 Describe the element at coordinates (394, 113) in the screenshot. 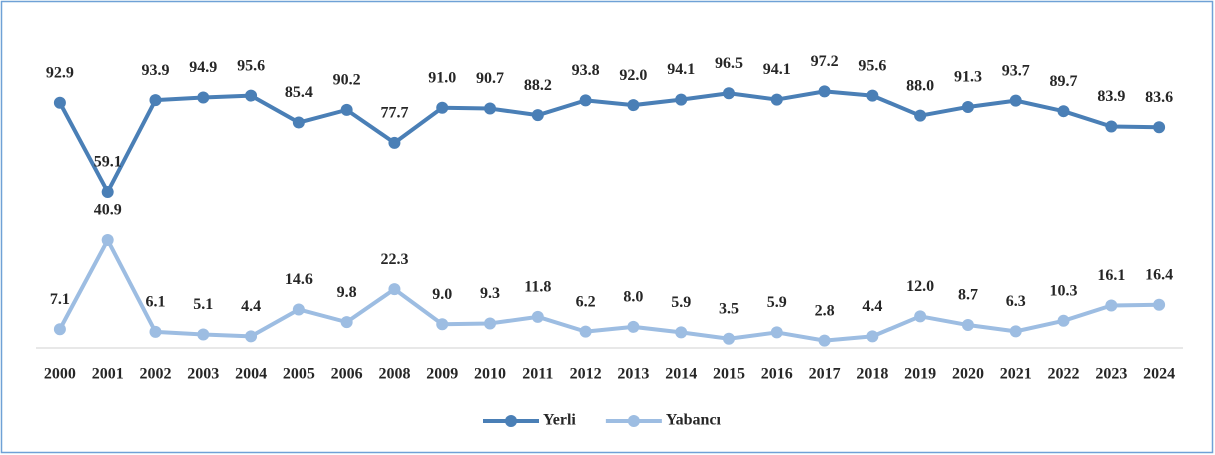

I see `data-label: 77.7` at that location.